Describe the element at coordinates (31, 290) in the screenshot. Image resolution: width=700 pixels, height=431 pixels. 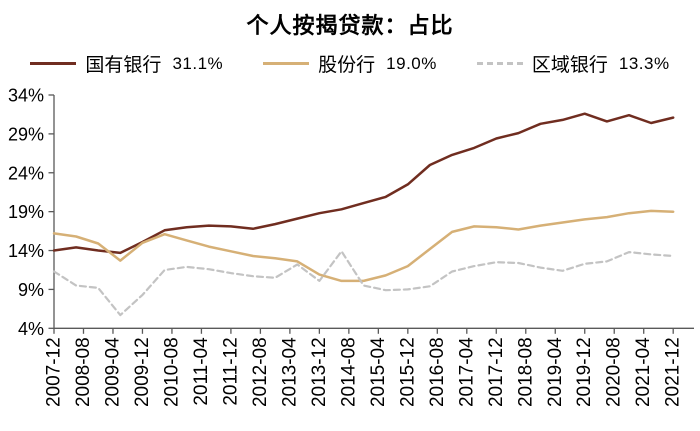
I see `y-tick-label: 9%` at that location.